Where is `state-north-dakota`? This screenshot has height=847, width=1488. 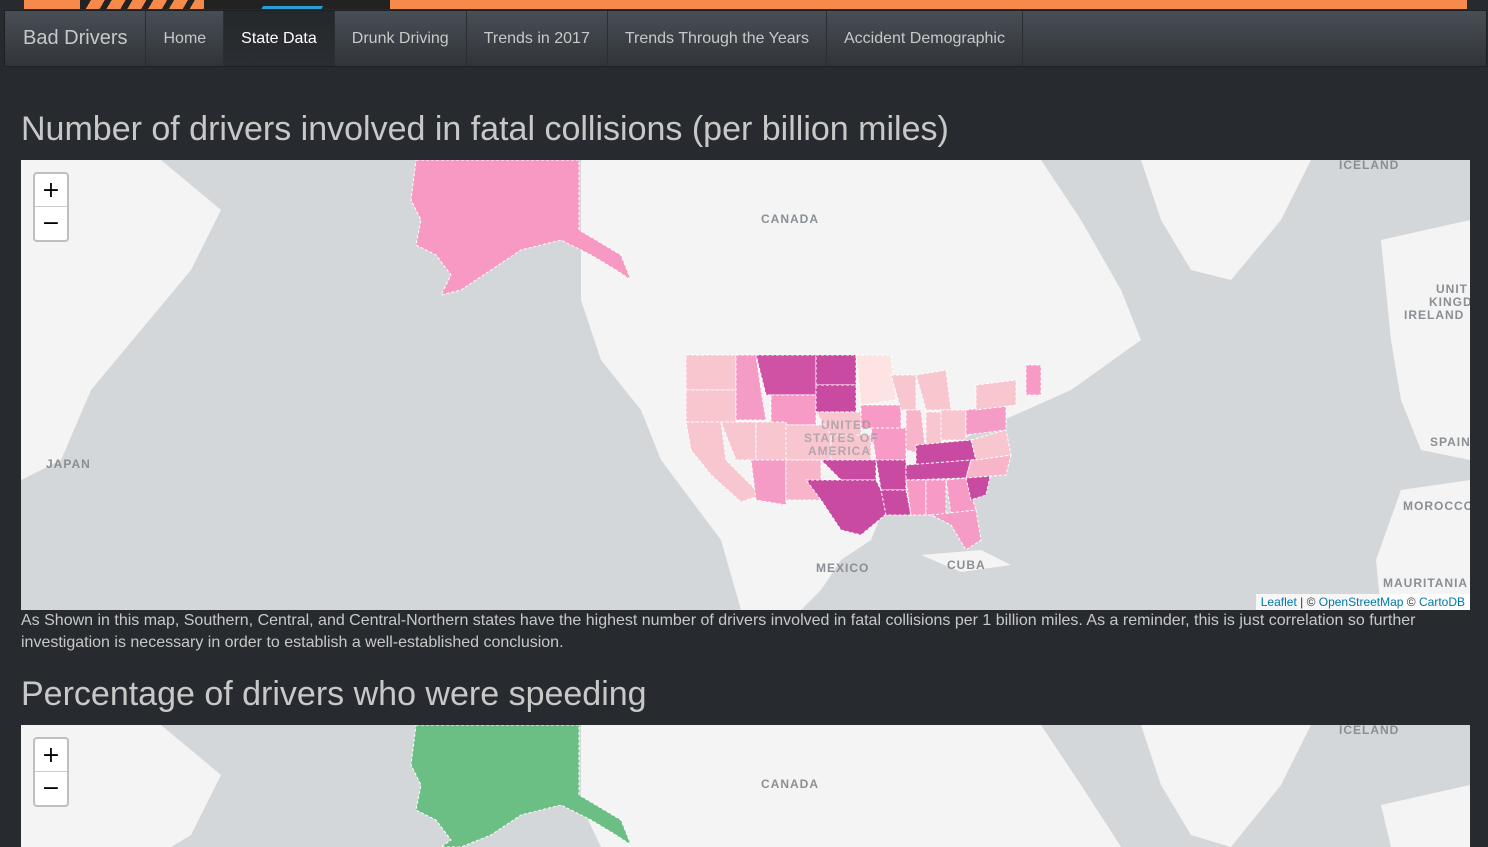 state-north-dakota is located at coordinates (836, 370).